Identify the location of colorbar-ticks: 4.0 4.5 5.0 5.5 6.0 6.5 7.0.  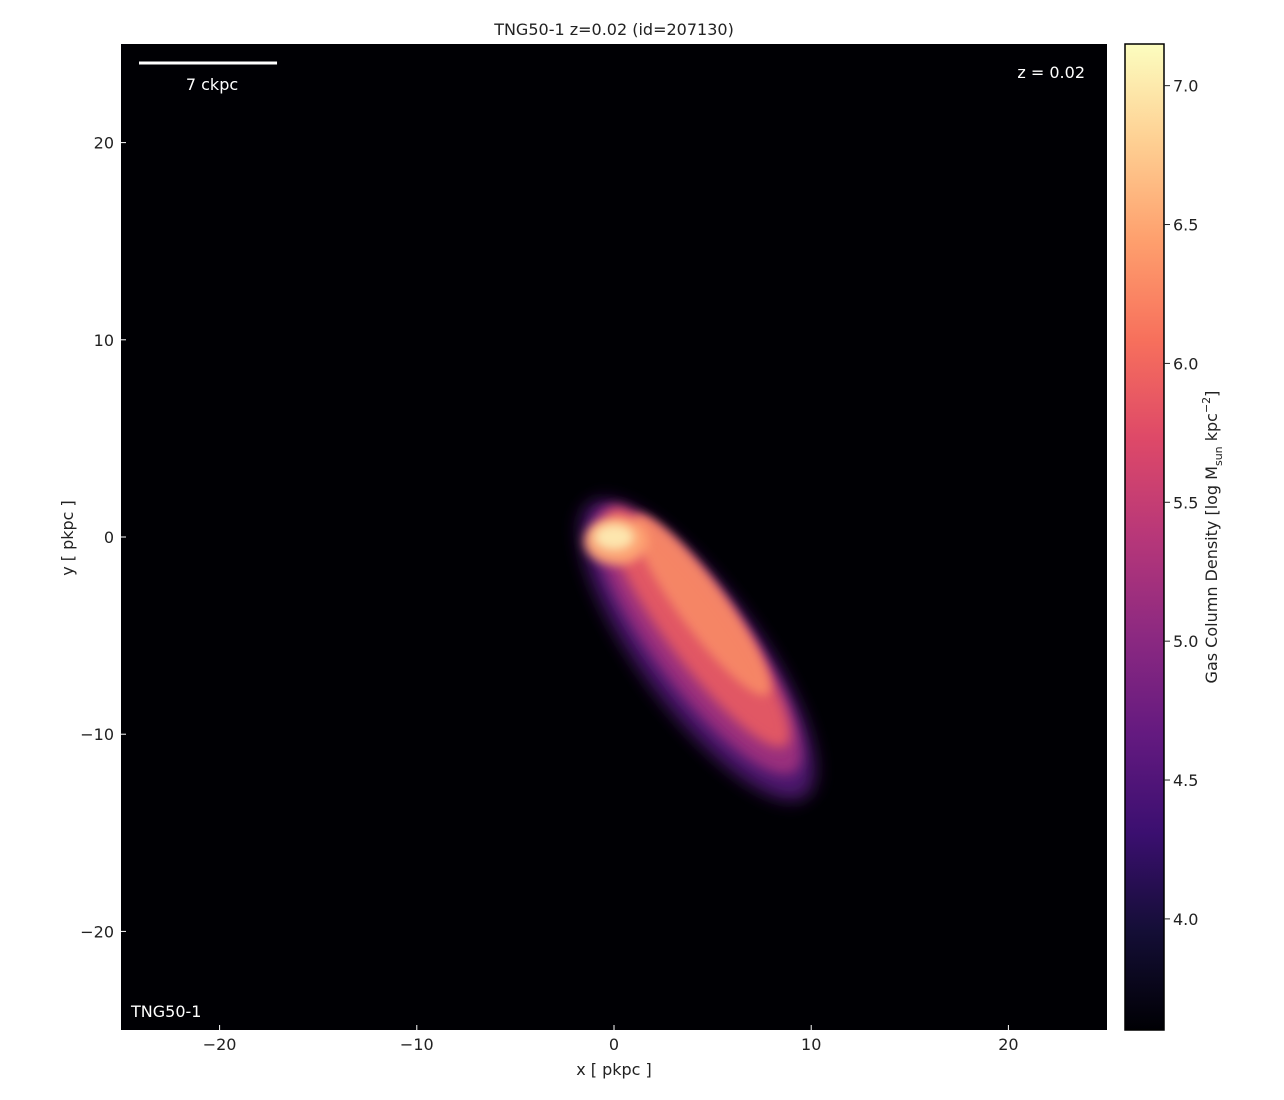
(1181, 503).